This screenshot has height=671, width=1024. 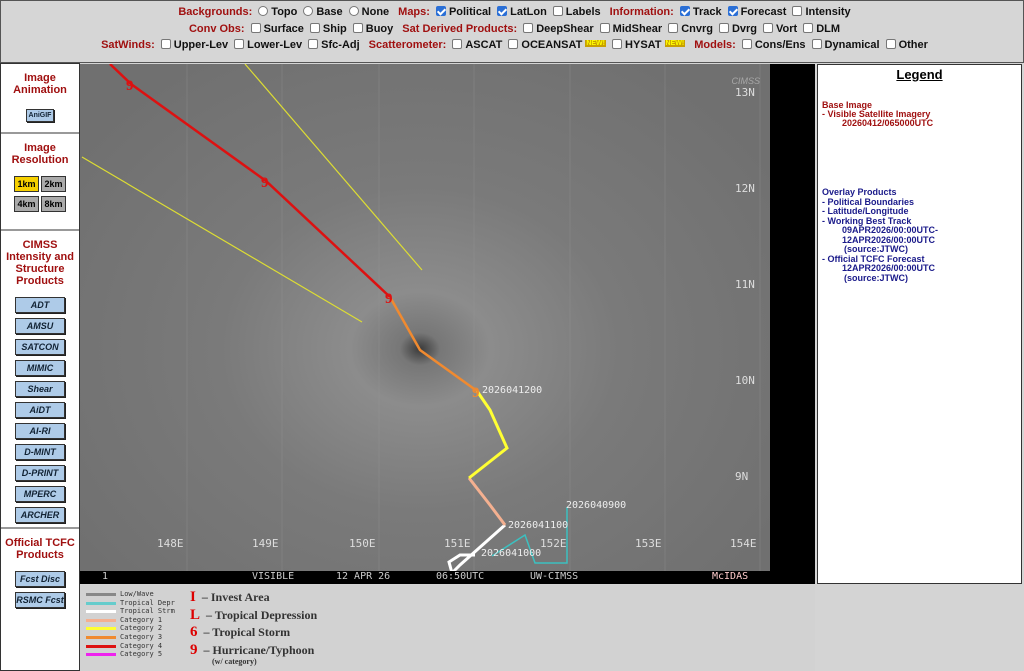 I want to click on key-symbol-label: – Tropical Storm, so click(x=247, y=632).